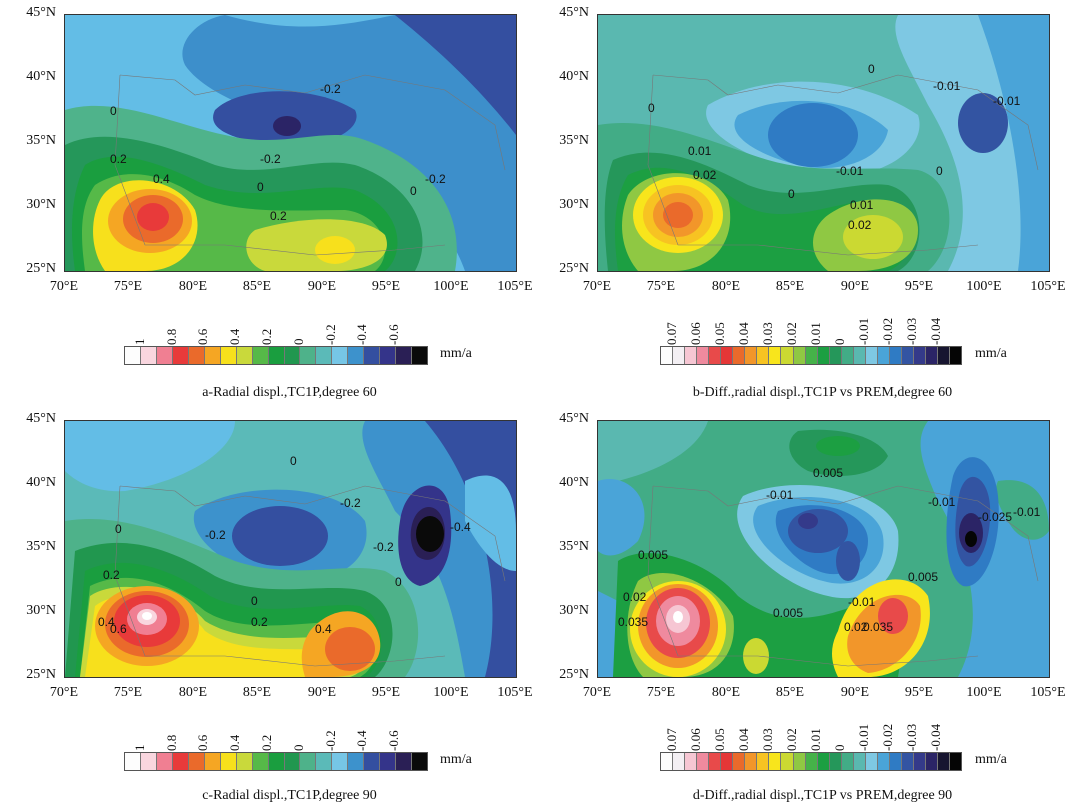 The image size is (1075, 807). What do you see at coordinates (863, 737) in the screenshot?
I see `colorbar-label: -0.01` at bounding box center [863, 737].